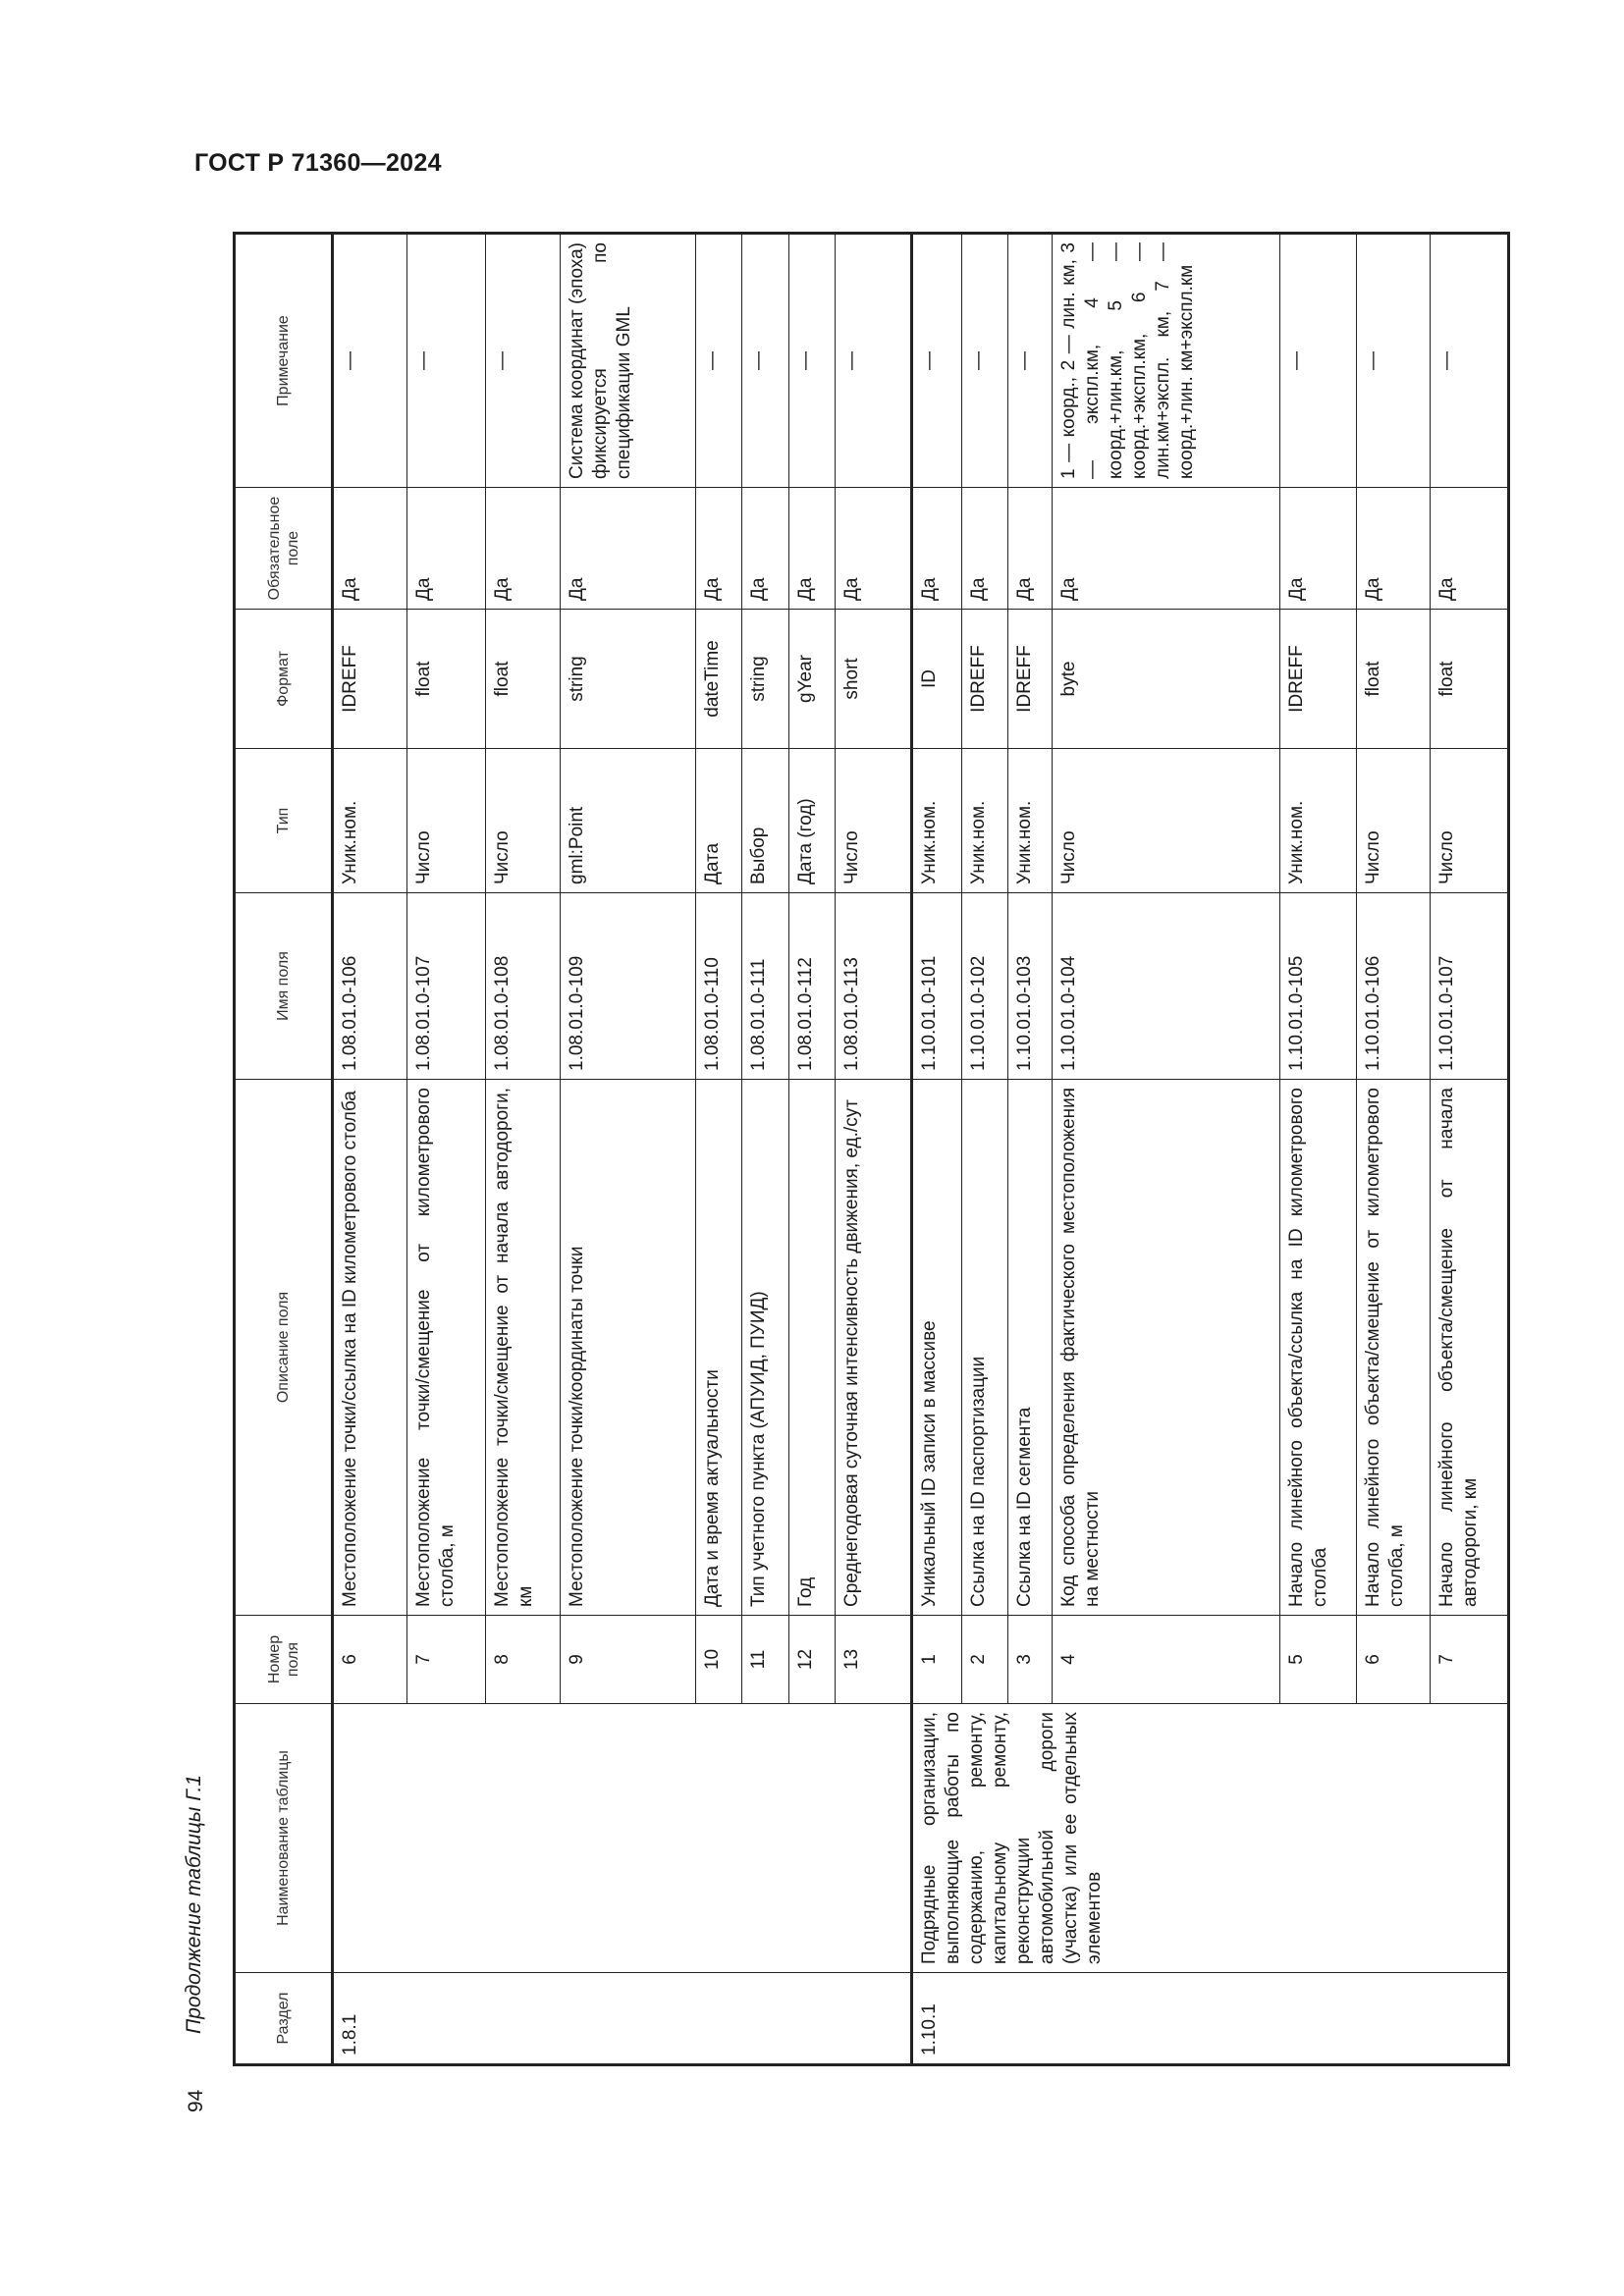  Describe the element at coordinates (984, 1347) in the screenshot. I see `desc-cell: Ссылка на ID паспортизации` at that location.